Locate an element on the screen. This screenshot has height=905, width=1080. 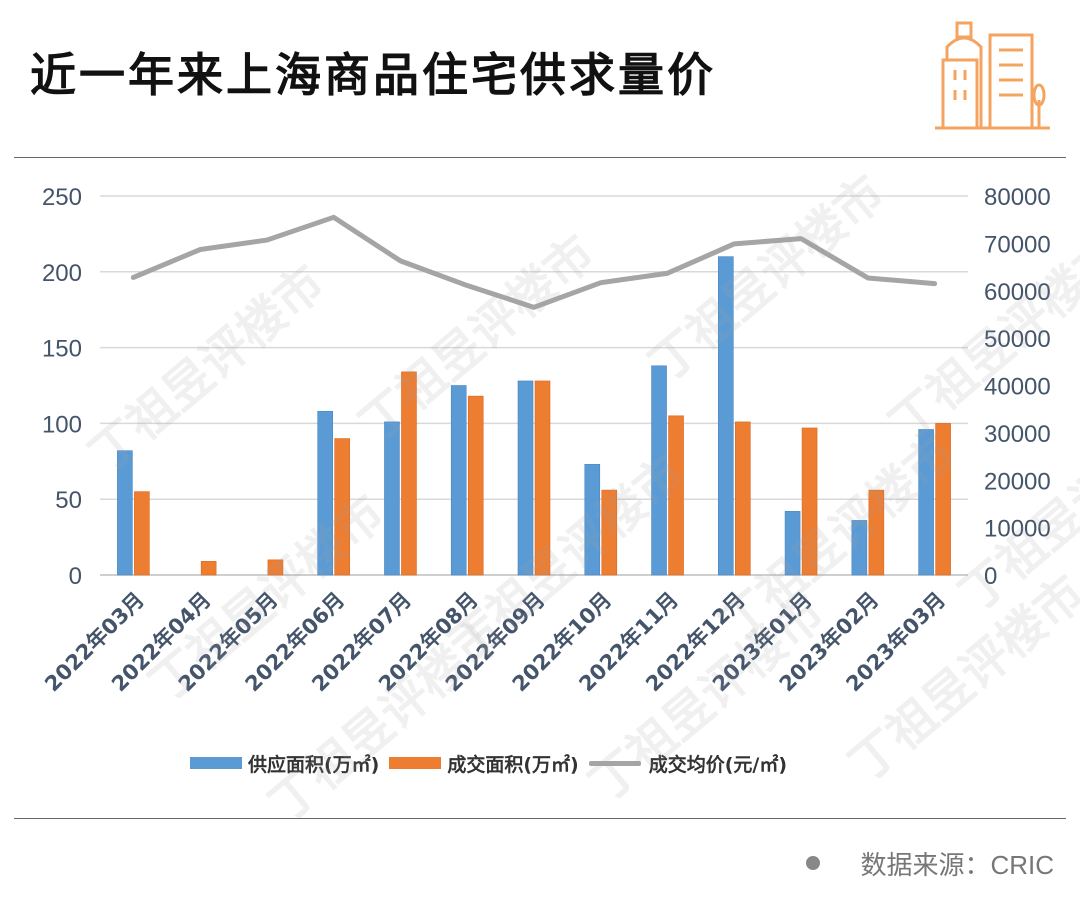
y-right-tick-label: 70000 is located at coordinates (1017, 244).